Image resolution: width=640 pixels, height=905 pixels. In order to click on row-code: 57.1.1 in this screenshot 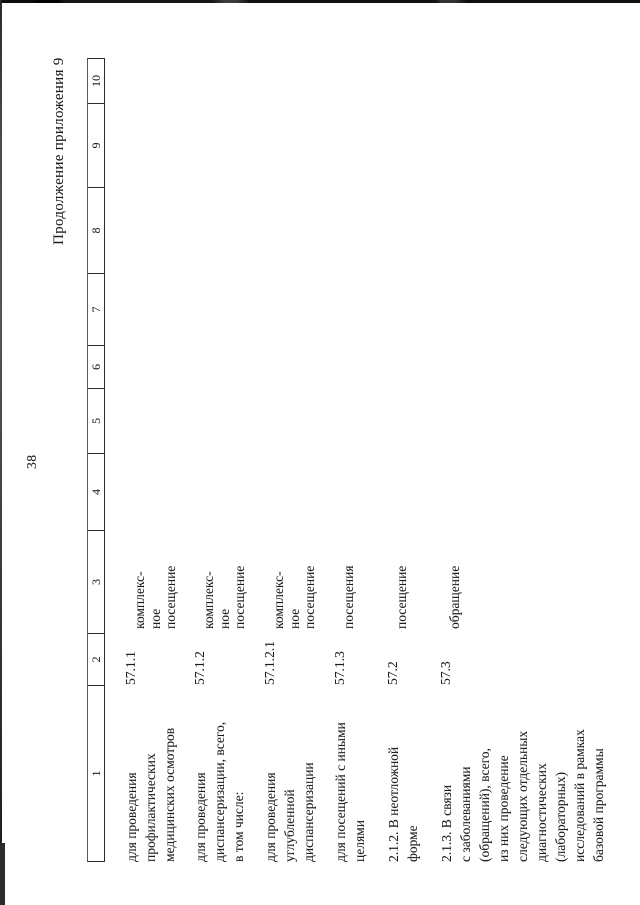, I will do `click(130, 668)`.